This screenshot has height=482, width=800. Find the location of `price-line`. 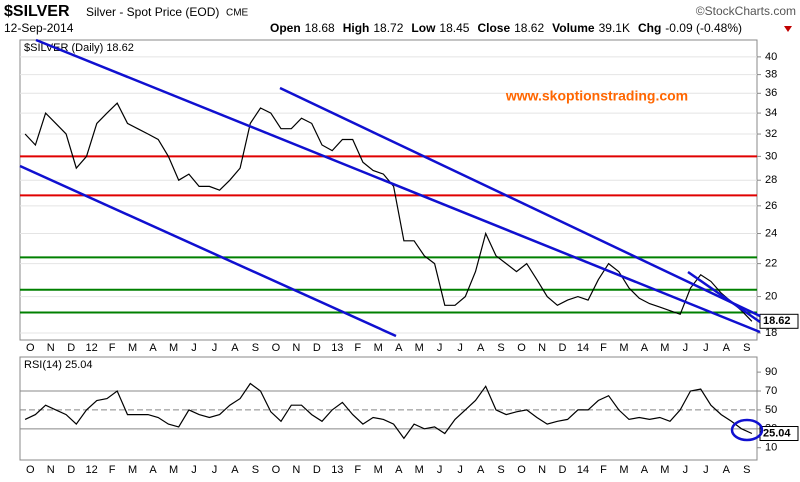

price-line is located at coordinates (388, 411).